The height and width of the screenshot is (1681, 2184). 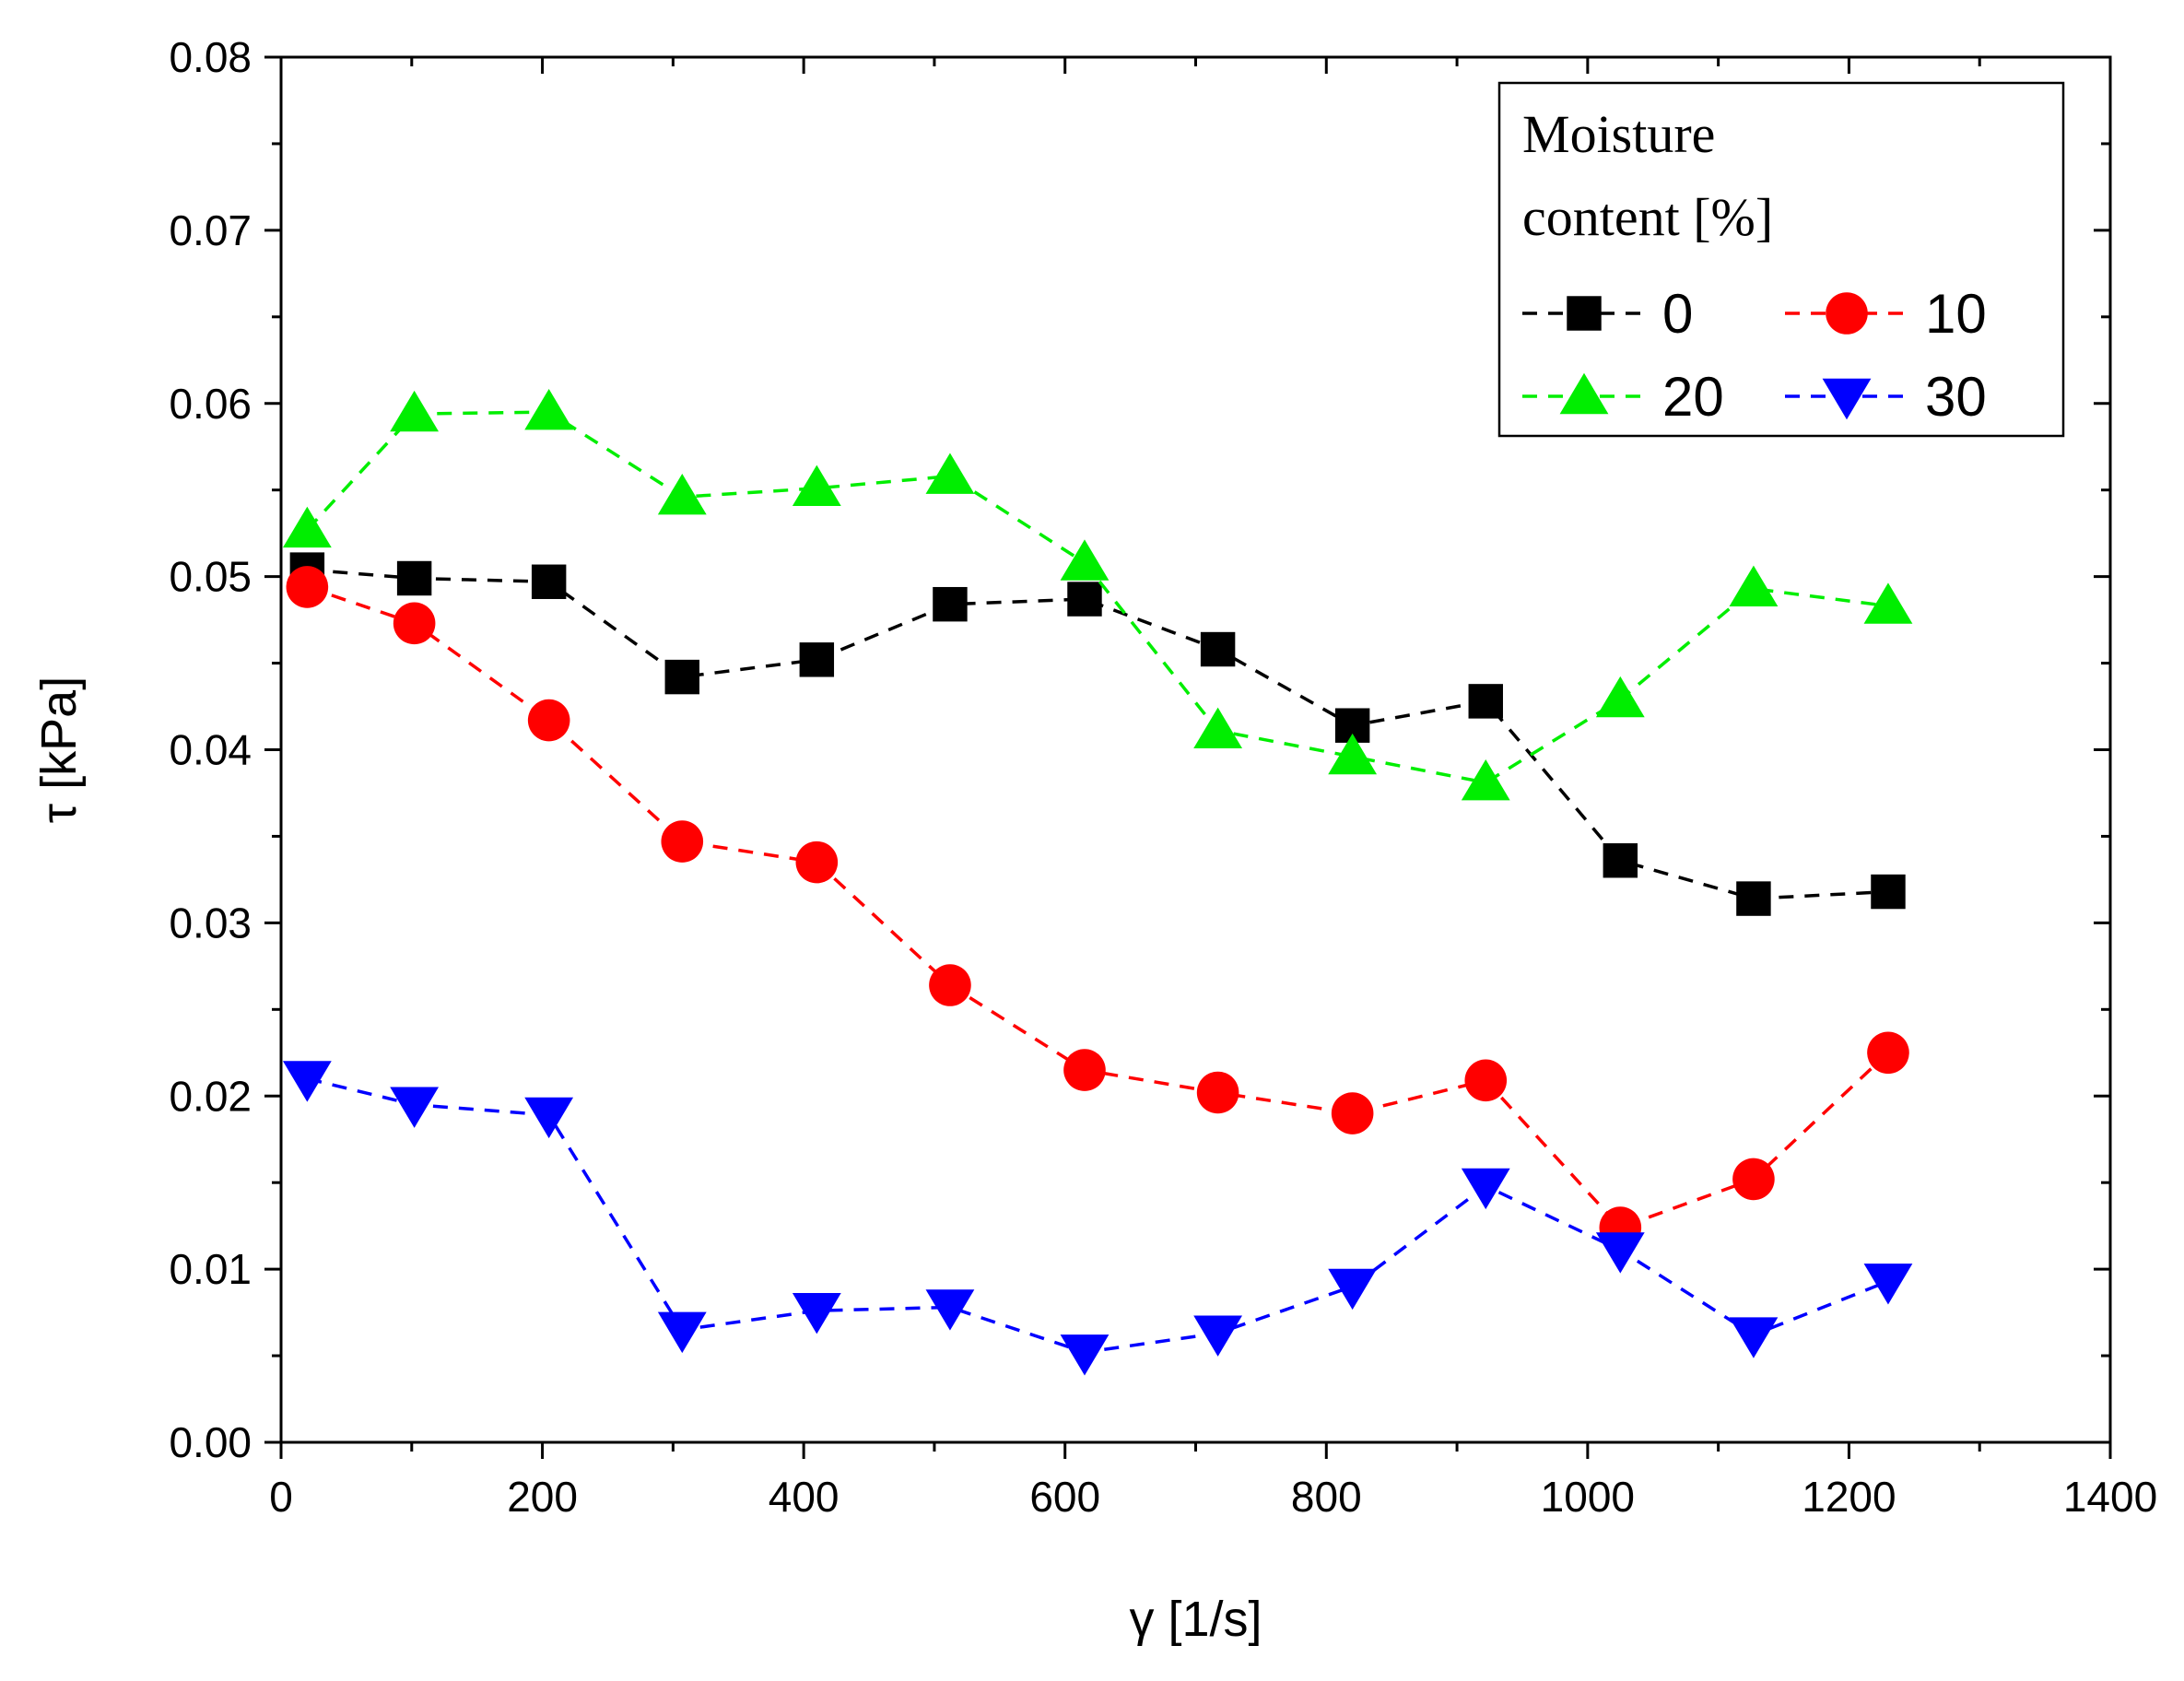 I want to click on x-tick-label: 1200, so click(x=1849, y=1497).